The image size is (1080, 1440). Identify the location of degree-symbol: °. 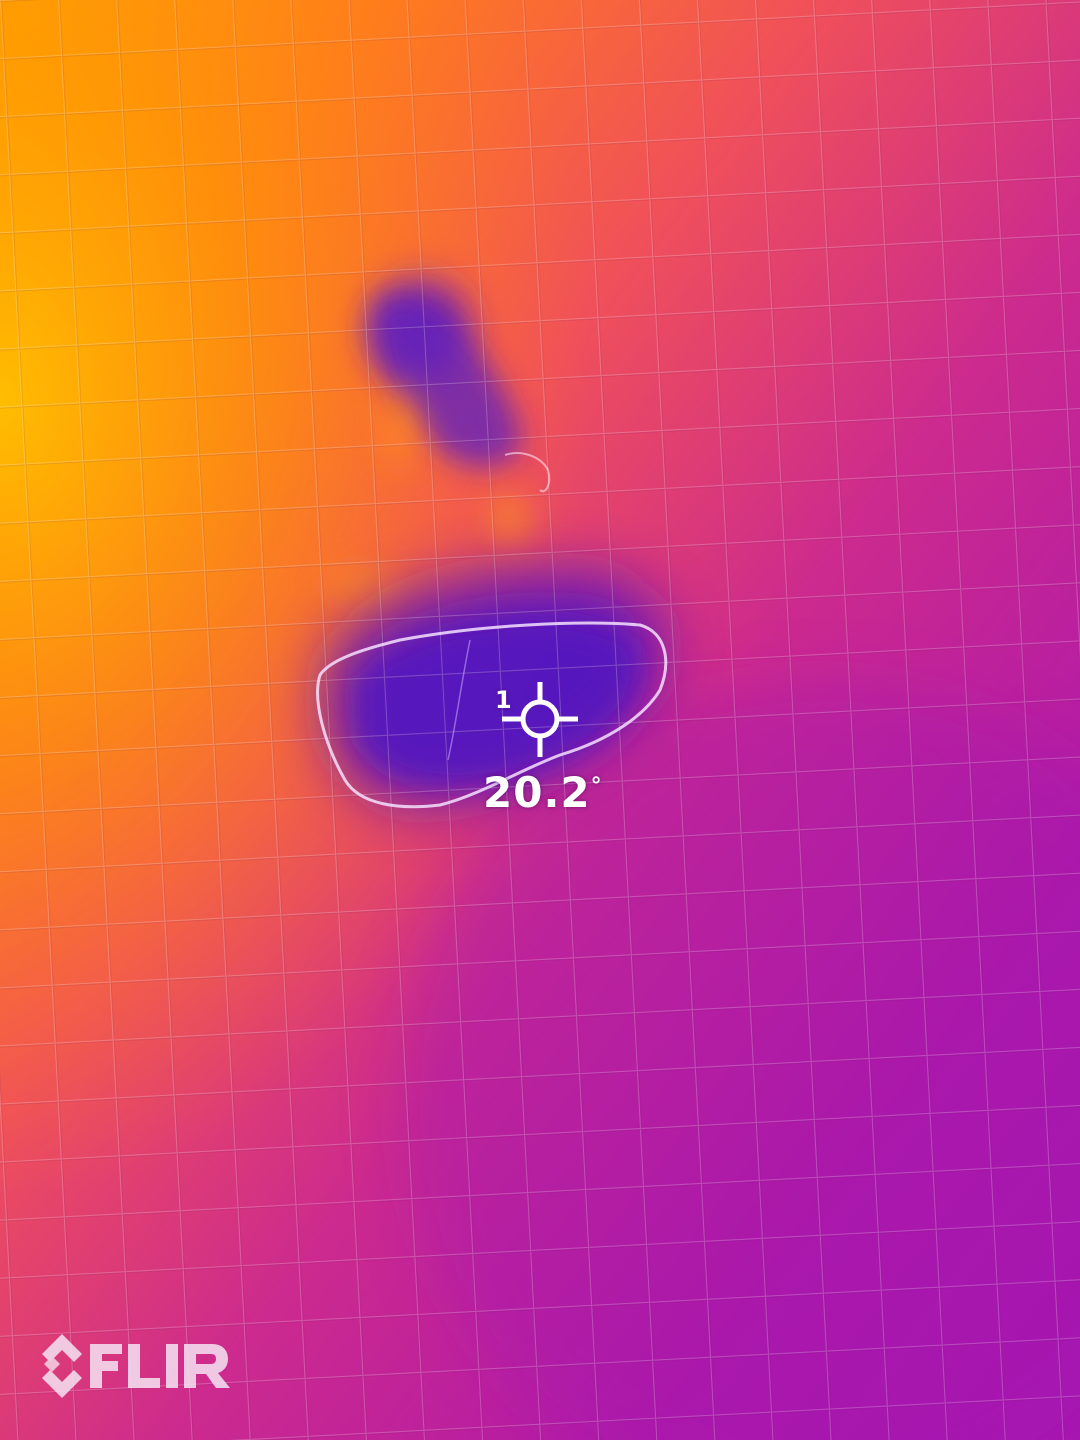
(596, 786).